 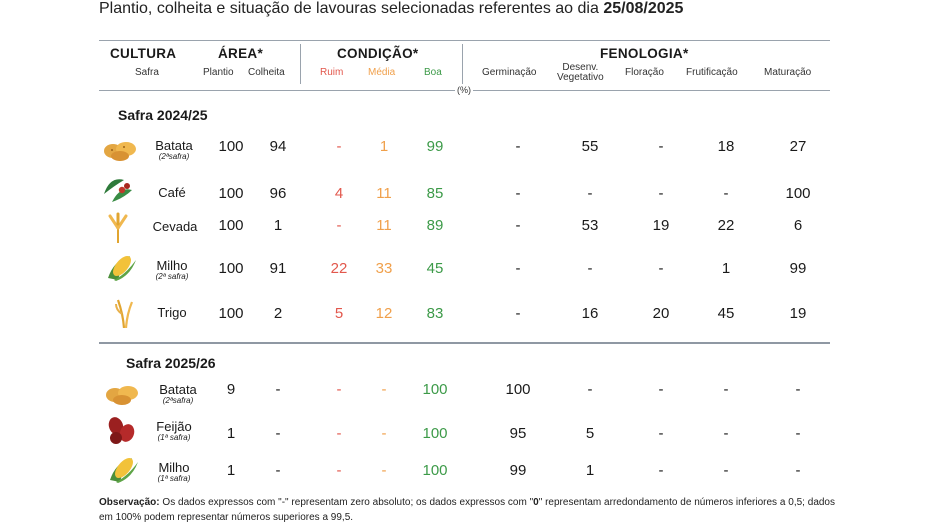 I want to click on header-fenologia: FENOLOGIA*, so click(x=644, y=53).